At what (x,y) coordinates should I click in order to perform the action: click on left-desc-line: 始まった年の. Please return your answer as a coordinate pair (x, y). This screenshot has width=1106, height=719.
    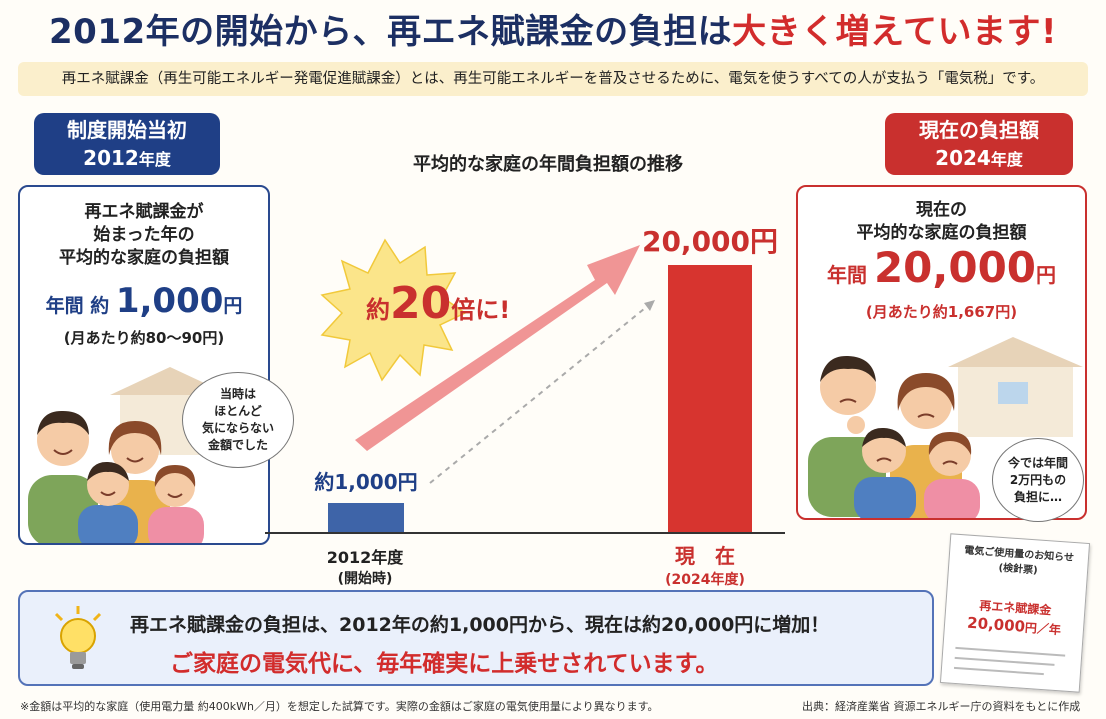
    Looking at the image, I should click on (144, 235).